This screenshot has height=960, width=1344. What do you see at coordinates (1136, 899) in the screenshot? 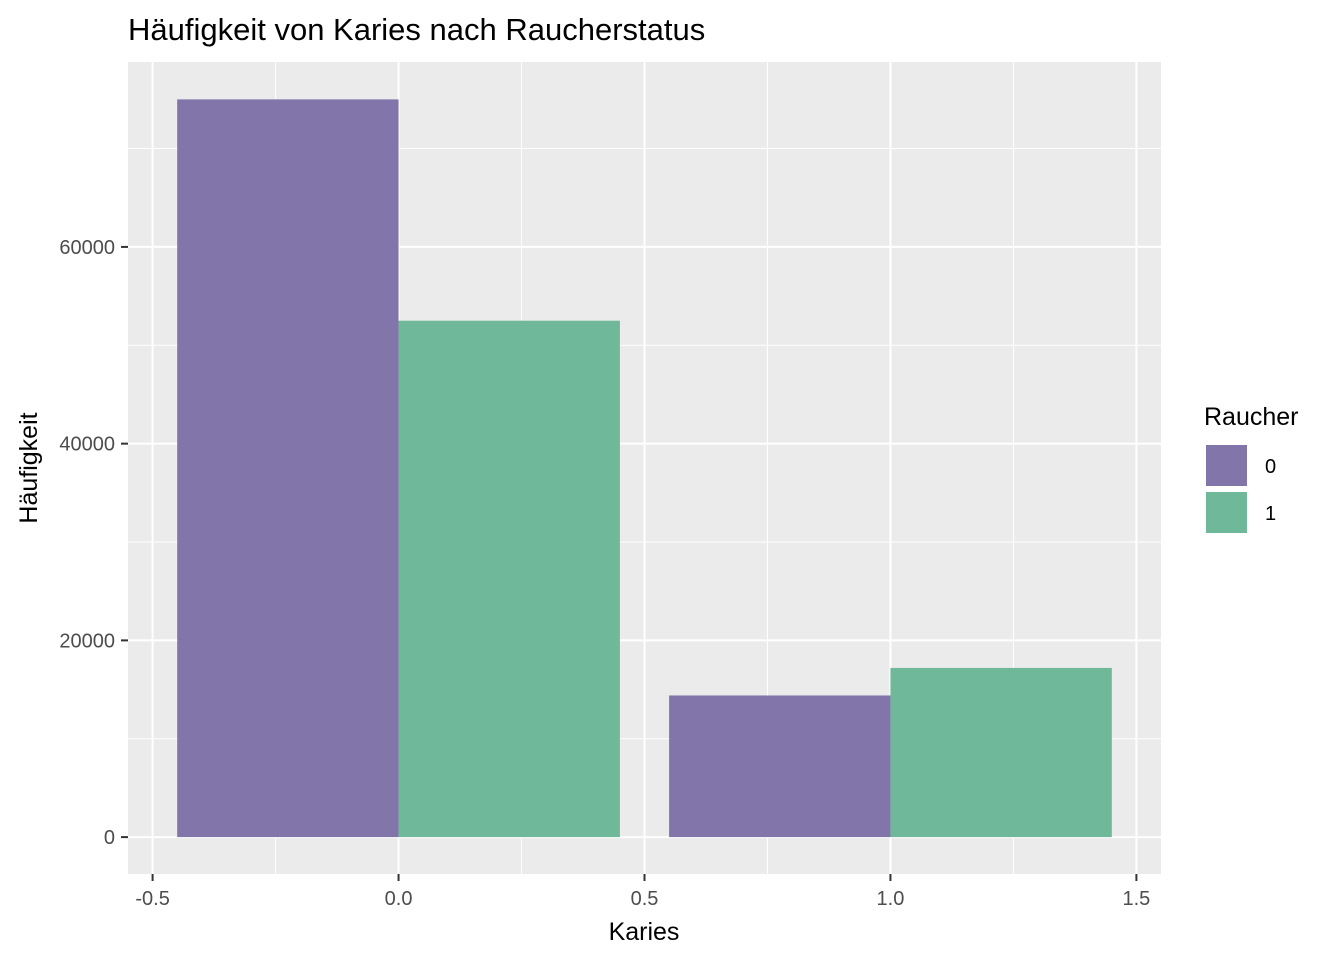
I see `x-tick-label: 1.5` at bounding box center [1136, 899].